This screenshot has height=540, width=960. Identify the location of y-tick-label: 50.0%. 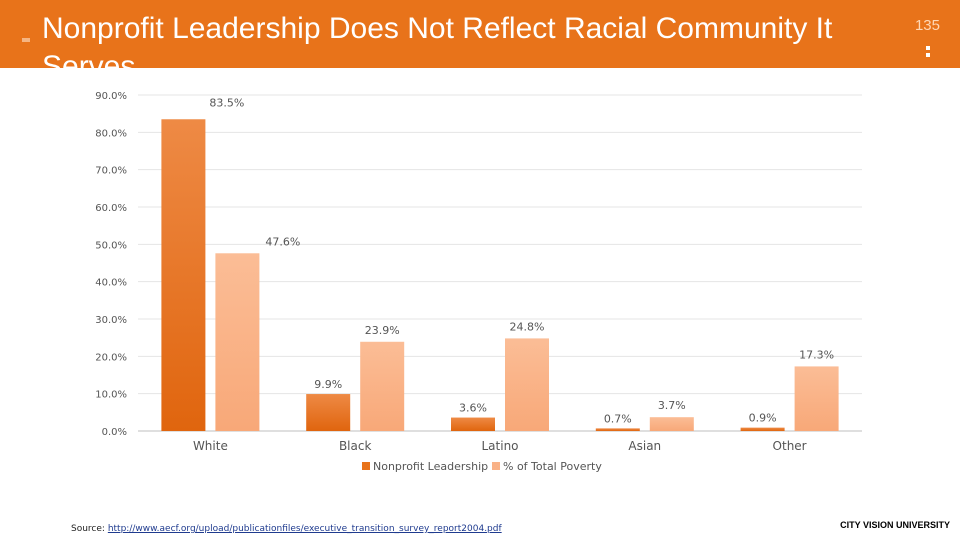
(111, 245).